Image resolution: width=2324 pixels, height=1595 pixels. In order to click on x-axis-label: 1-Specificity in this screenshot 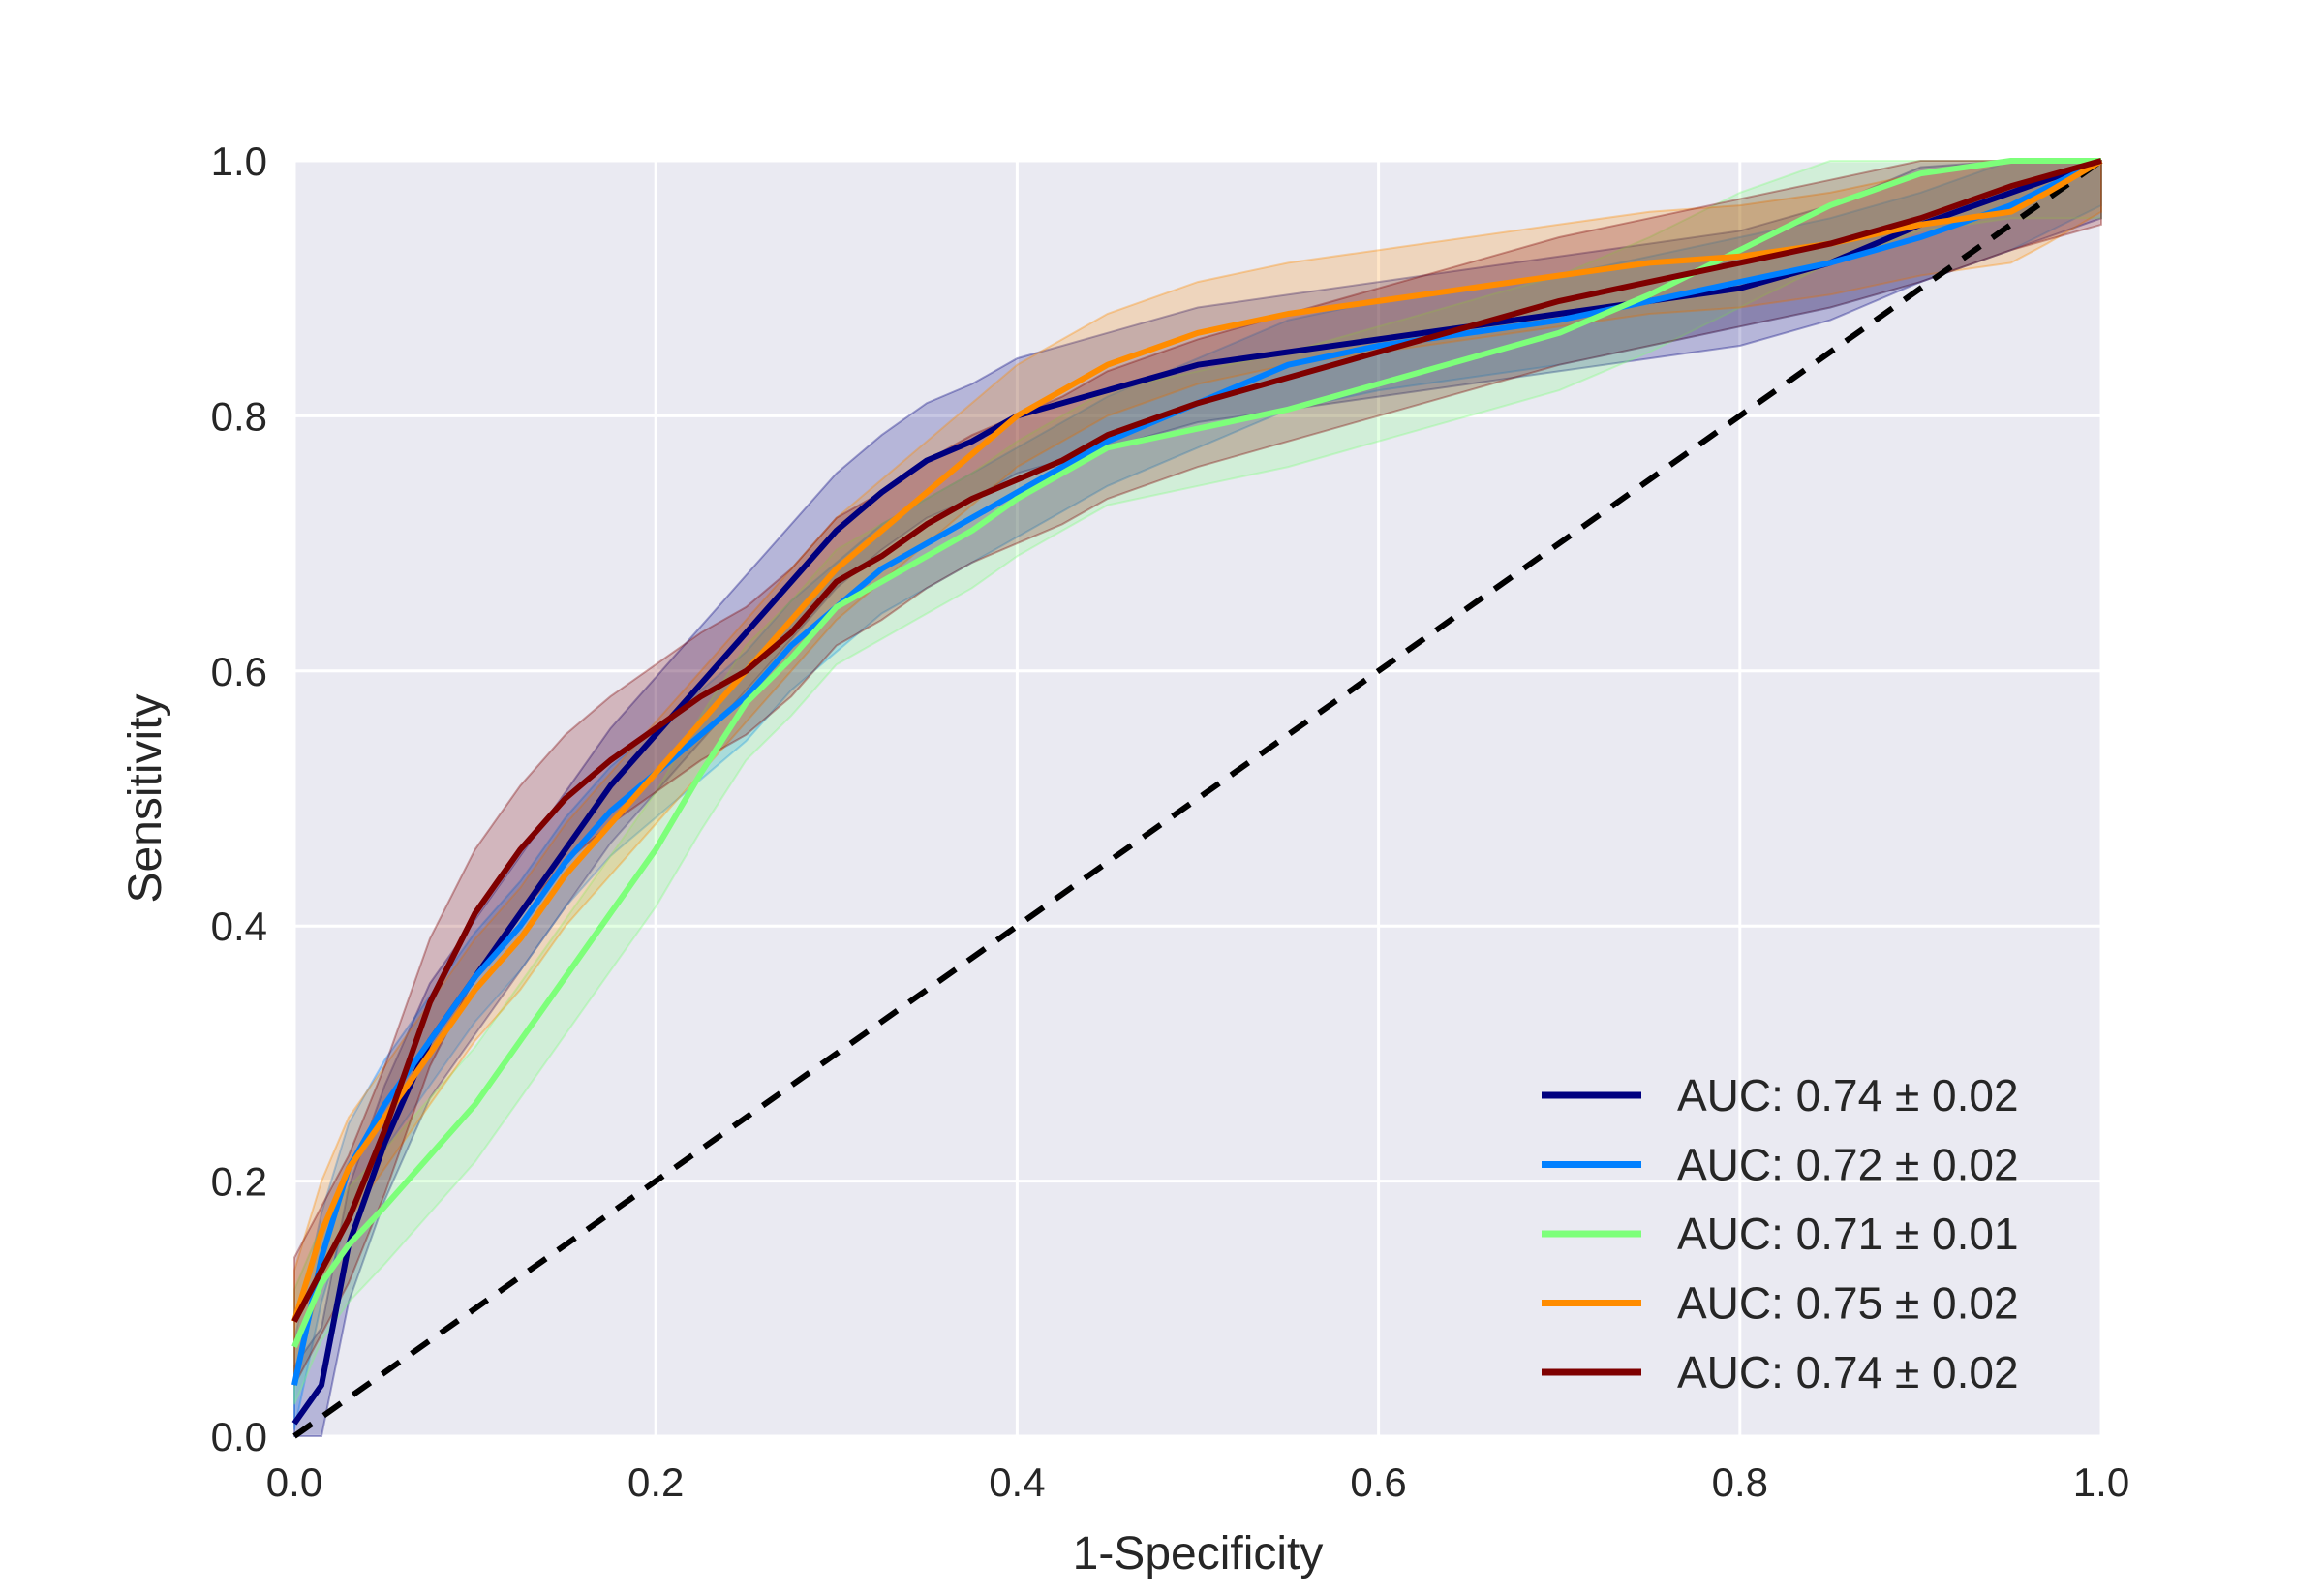, I will do `click(1198, 1554)`.